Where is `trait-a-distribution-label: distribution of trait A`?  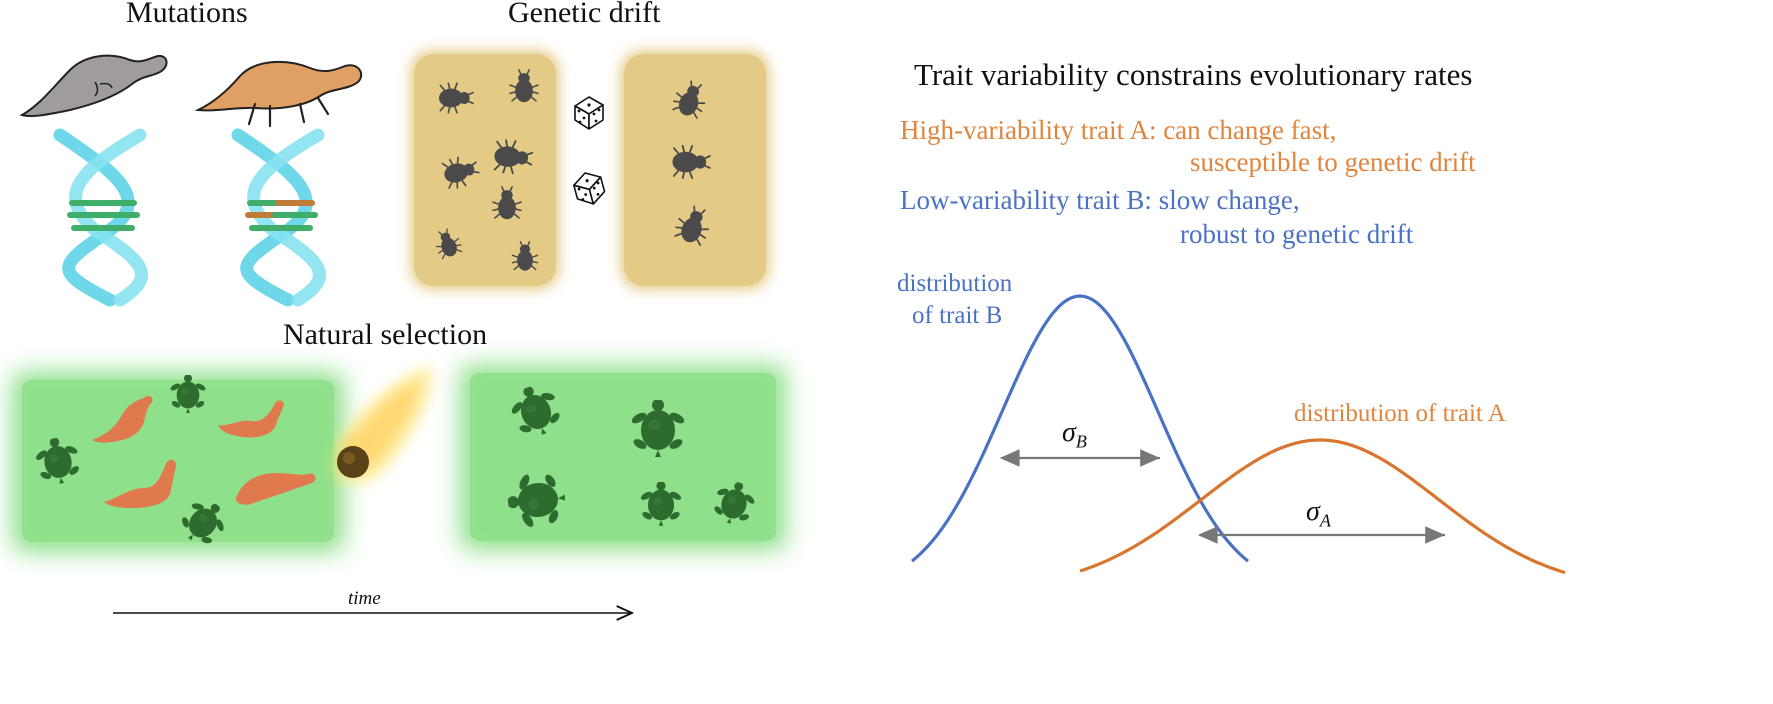
trait-a-distribution-label: distribution of trait A is located at coordinates (1400, 413).